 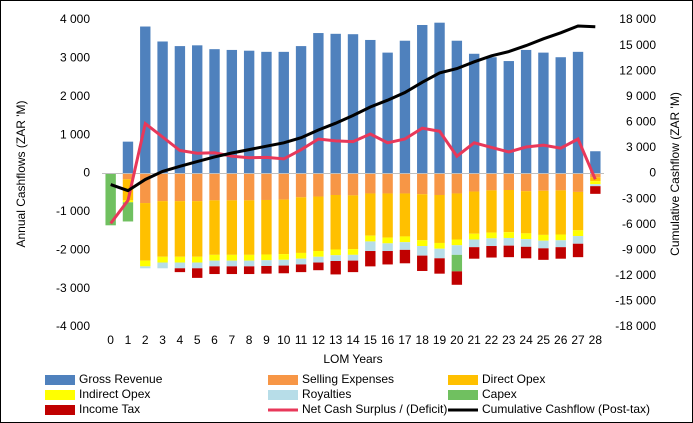 What do you see at coordinates (110, 340) in the screenshot?
I see `x-tick-label: 0` at bounding box center [110, 340].